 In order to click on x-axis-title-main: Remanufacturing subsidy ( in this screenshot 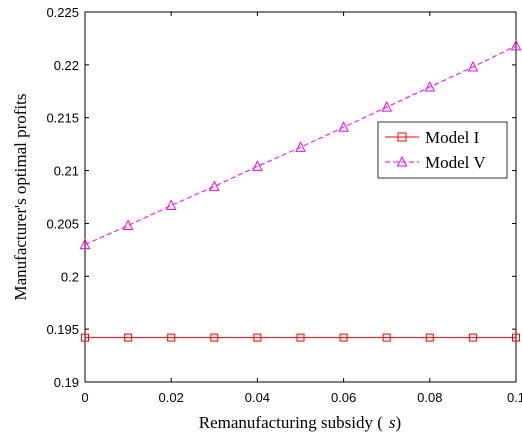, I will do `click(291, 422)`.